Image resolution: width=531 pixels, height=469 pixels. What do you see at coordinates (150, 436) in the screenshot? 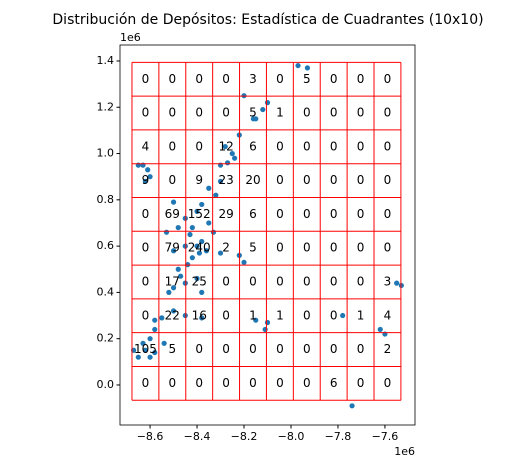
I see `x-tick-label: −8.6` at bounding box center [150, 436].